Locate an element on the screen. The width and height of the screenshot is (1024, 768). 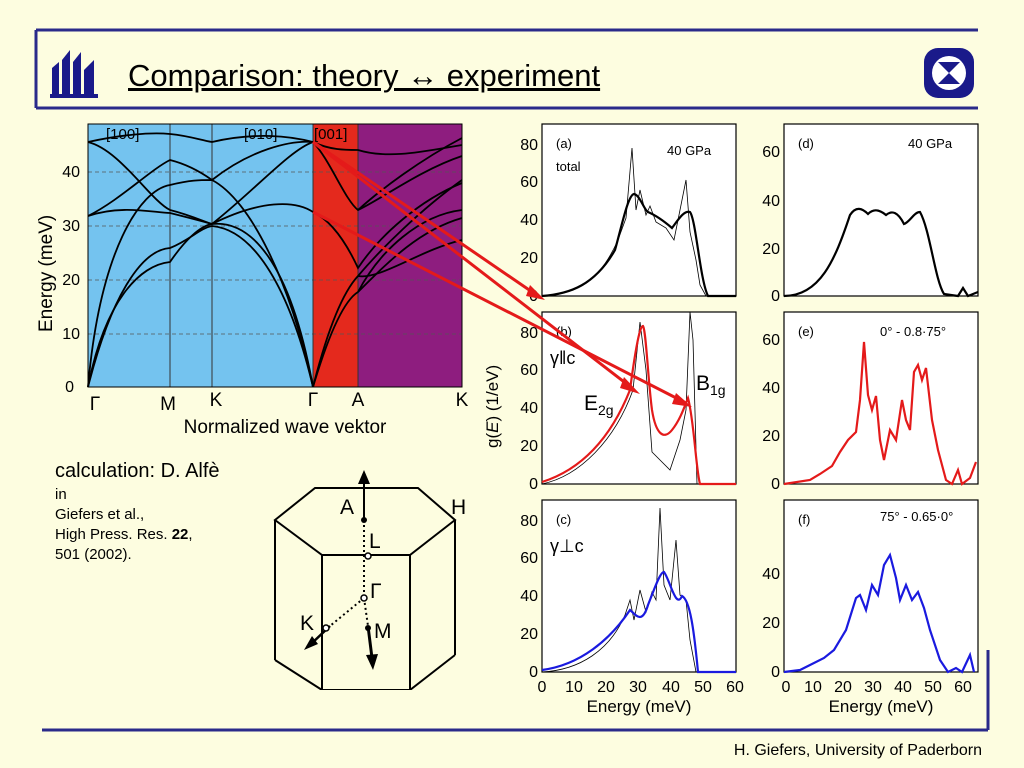
mode-label-e2g: E2g is located at coordinates (599, 405).